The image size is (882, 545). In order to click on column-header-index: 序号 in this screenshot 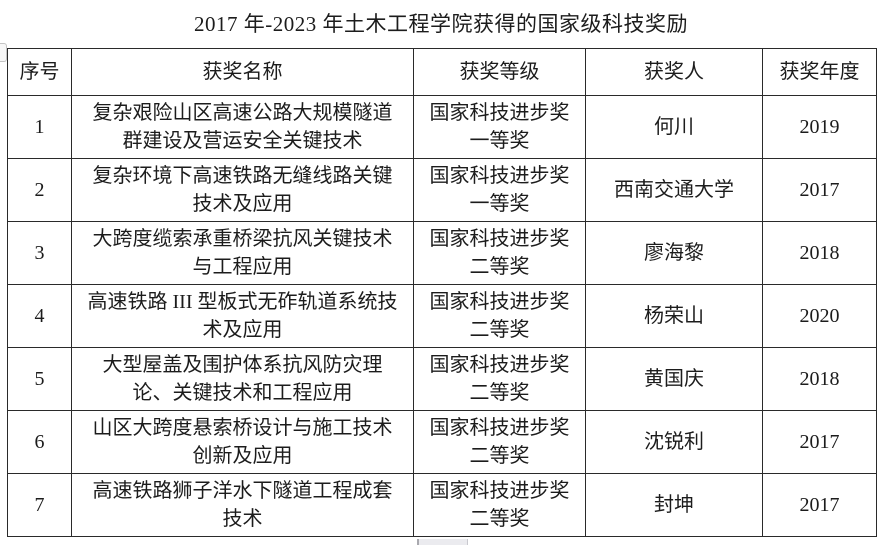, I will do `click(39, 72)`.